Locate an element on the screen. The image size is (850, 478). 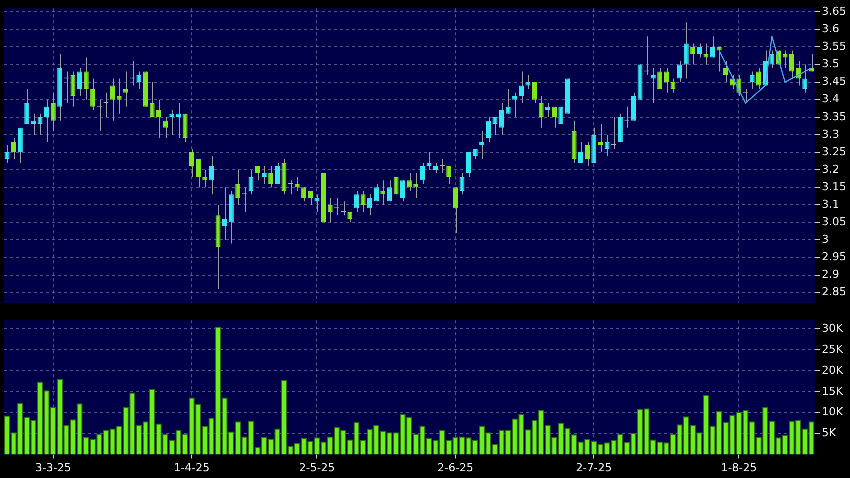
x-tick-label: 2-7-25 is located at coordinates (594, 467).